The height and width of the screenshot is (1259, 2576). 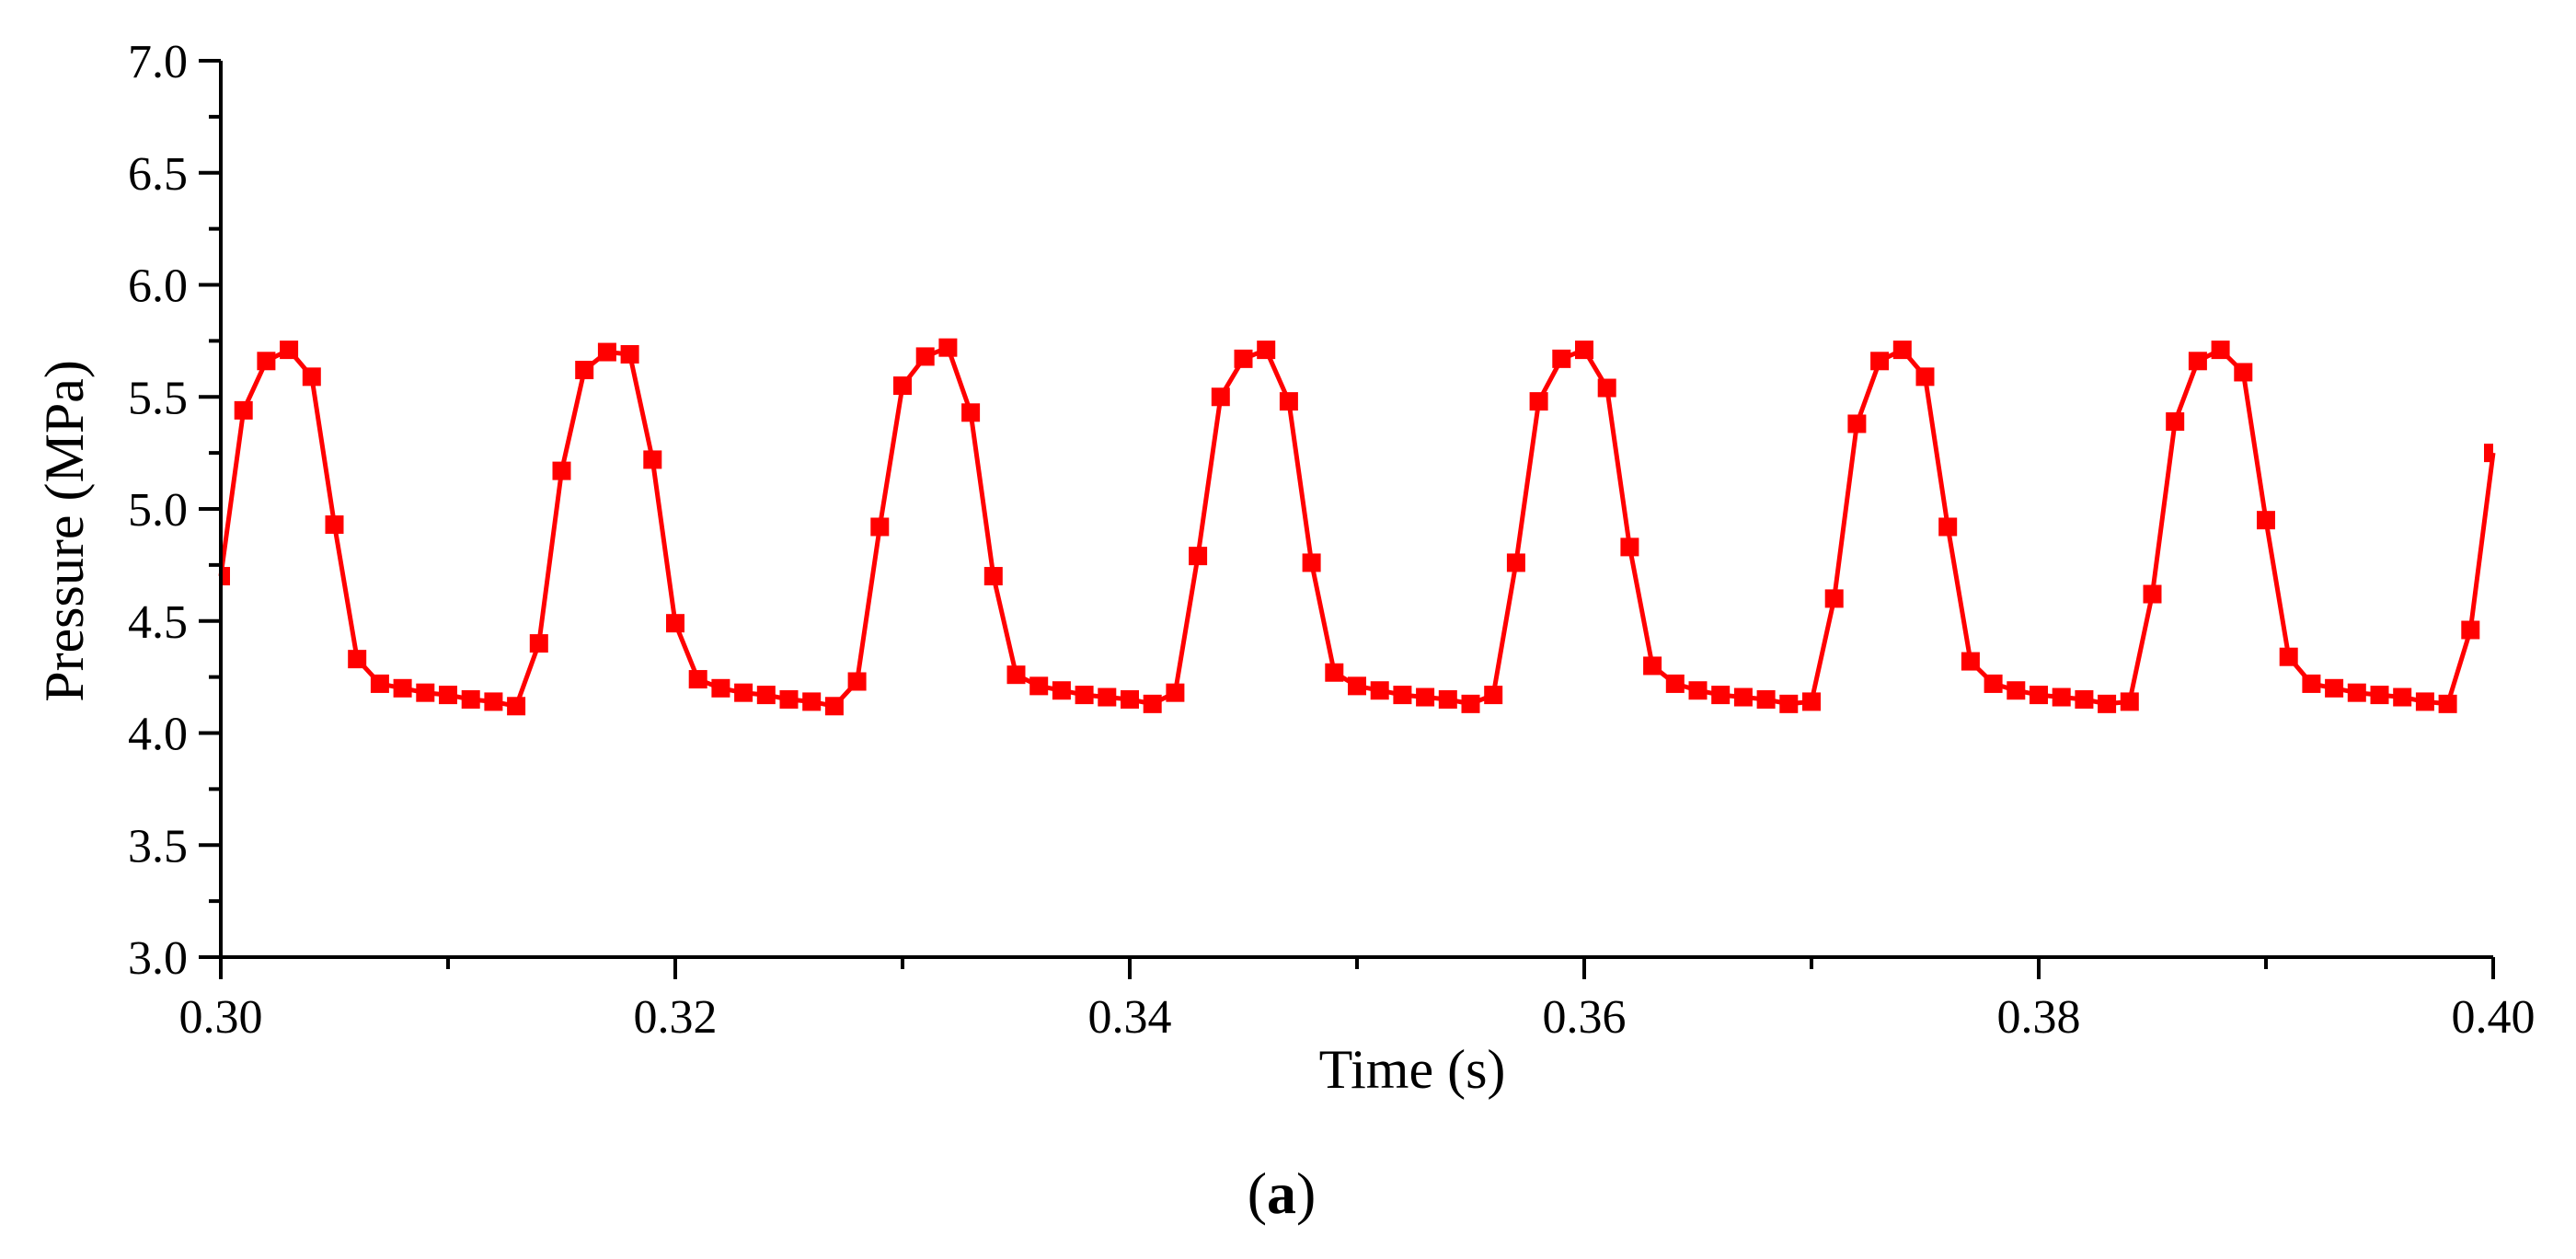 I want to click on y-tick-label: 3.0, so click(x=158, y=958).